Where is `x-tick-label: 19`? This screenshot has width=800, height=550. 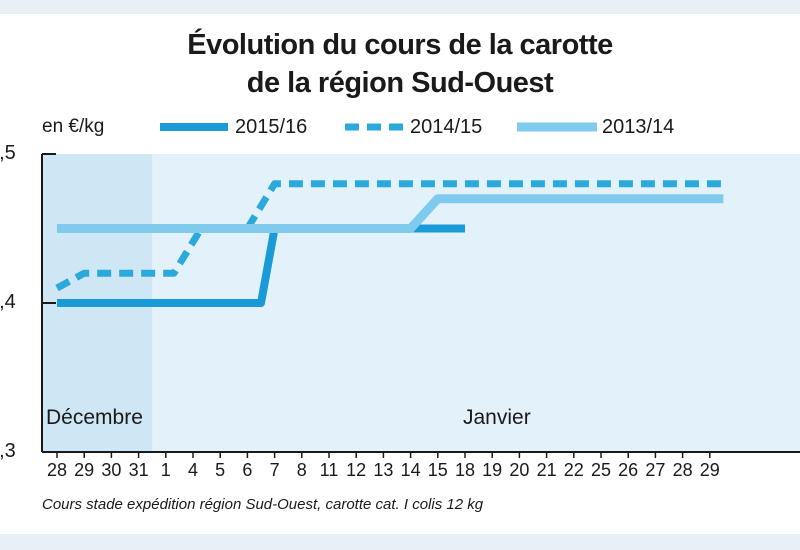
x-tick-label: 19 is located at coordinates (492, 470).